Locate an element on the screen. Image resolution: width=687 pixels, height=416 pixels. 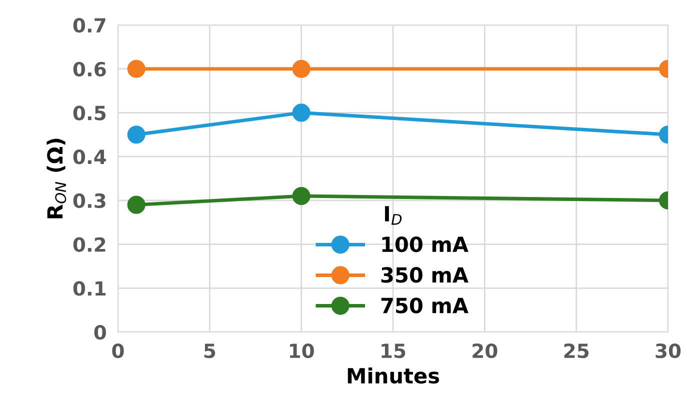
y-tick-label: 0.2 is located at coordinates (89, 244).